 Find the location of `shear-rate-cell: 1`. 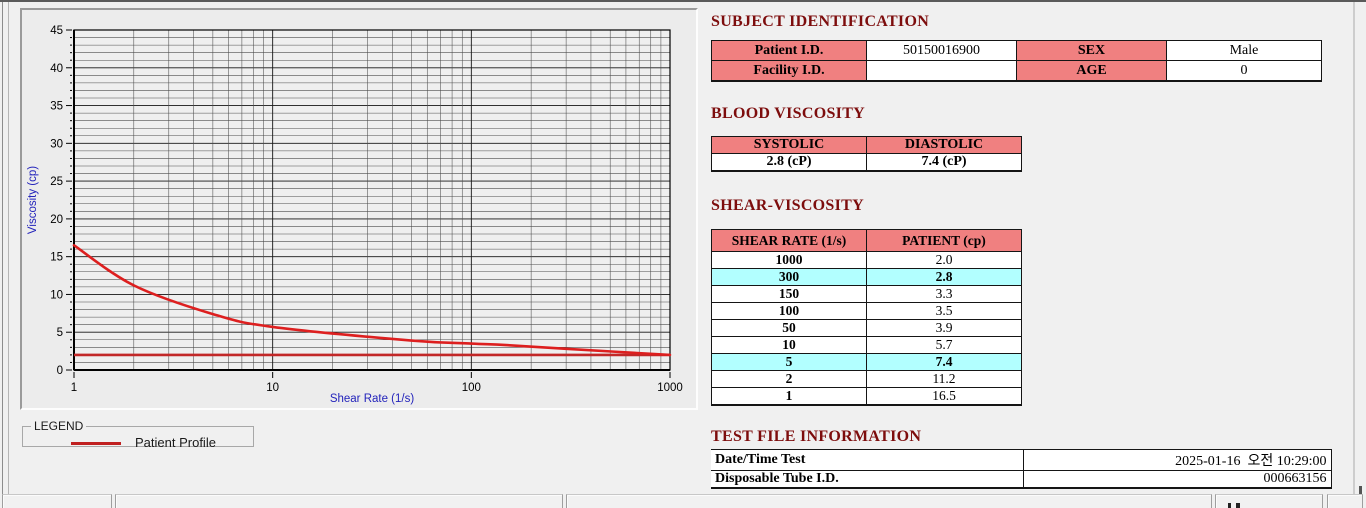

shear-rate-cell: 1 is located at coordinates (789, 396).